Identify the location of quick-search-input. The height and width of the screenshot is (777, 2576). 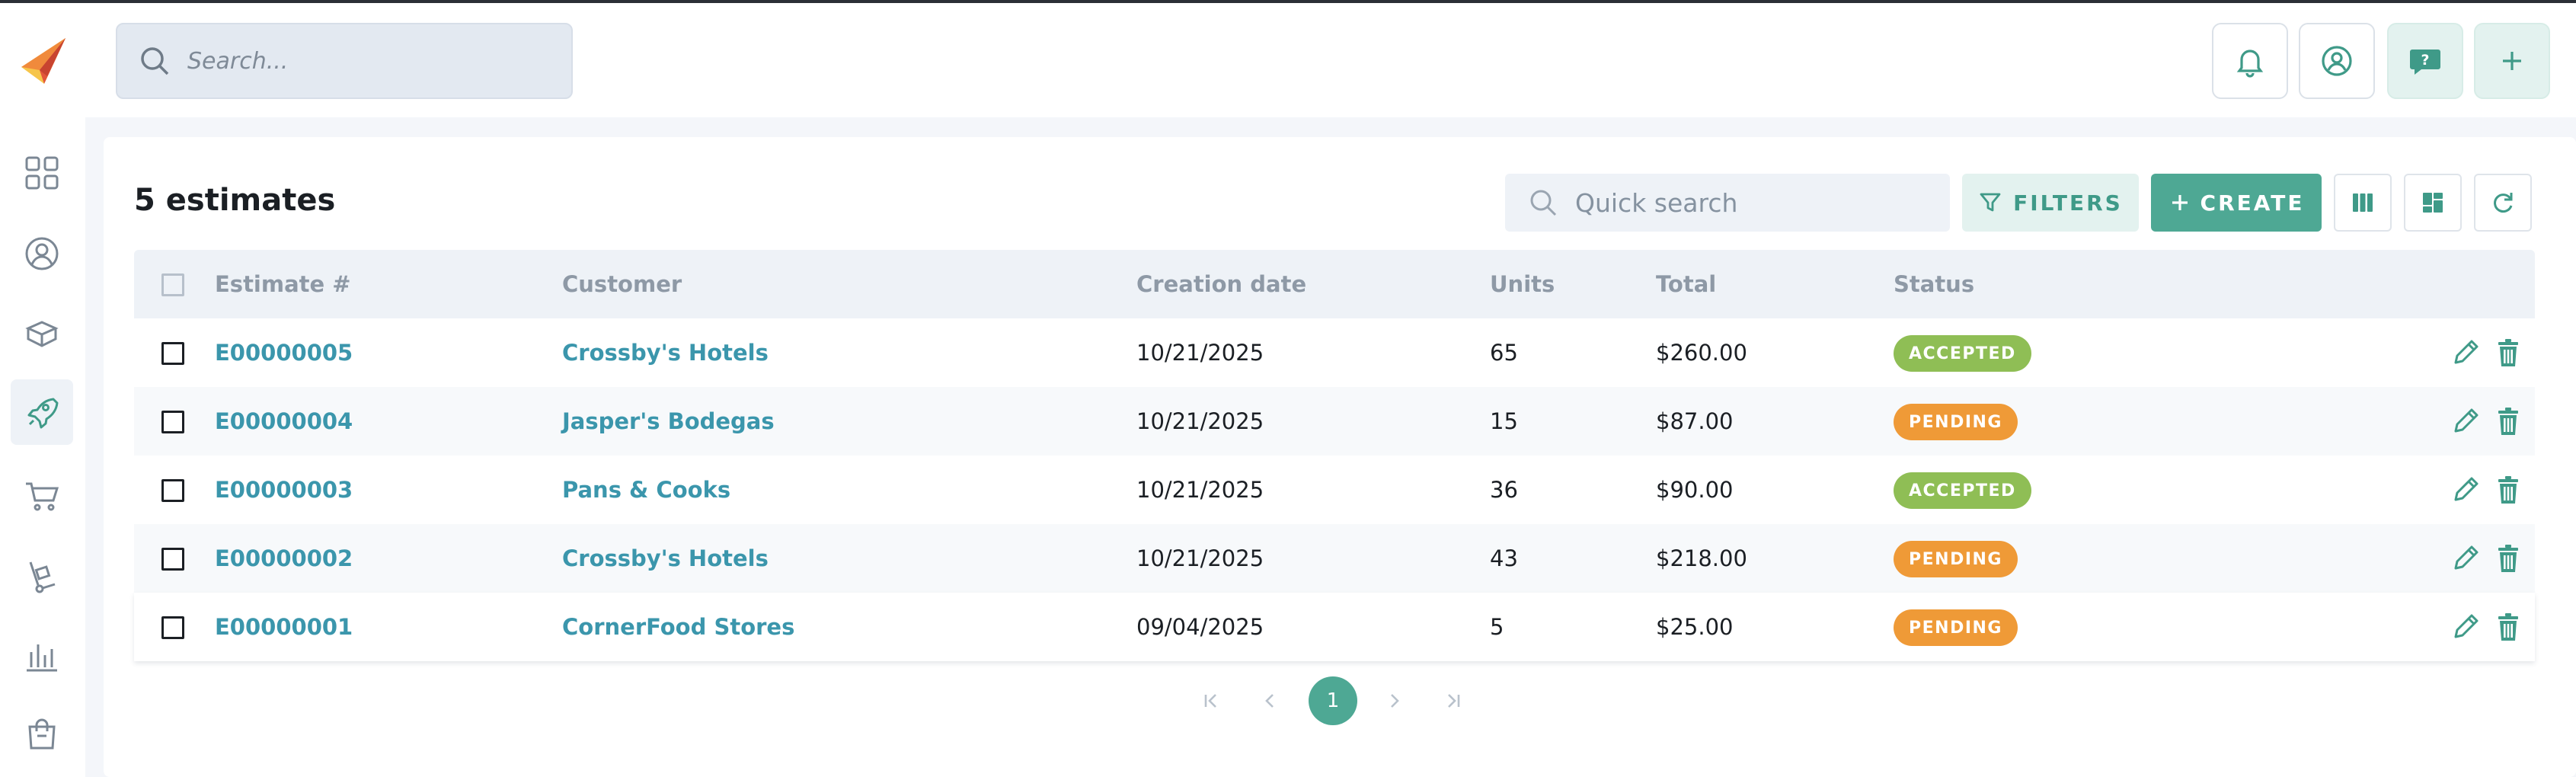
(1758, 202).